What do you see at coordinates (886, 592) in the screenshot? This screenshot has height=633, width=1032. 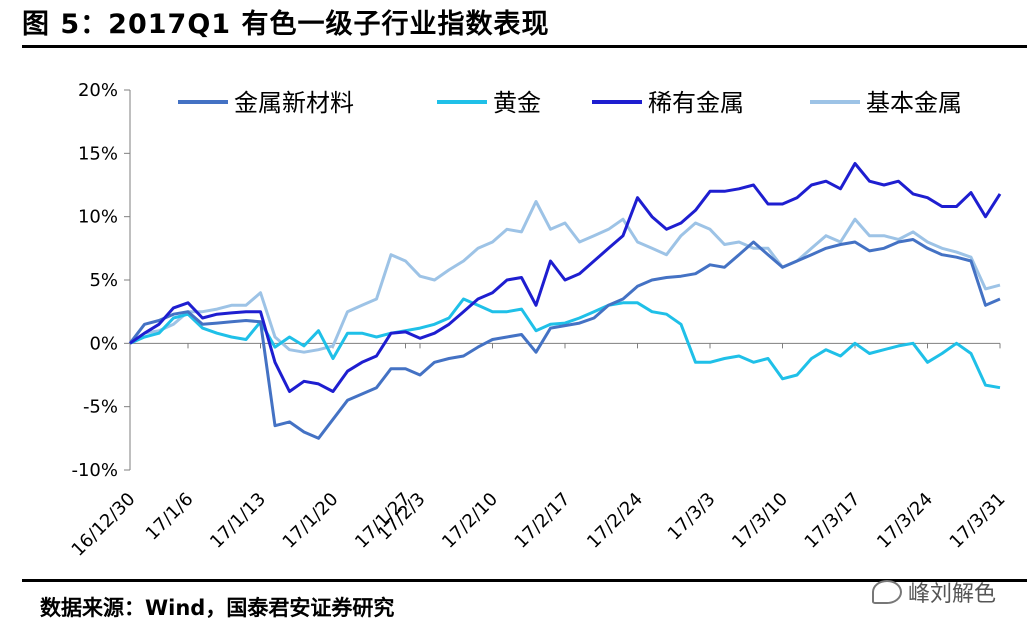 I see `wechat-icon` at bounding box center [886, 592].